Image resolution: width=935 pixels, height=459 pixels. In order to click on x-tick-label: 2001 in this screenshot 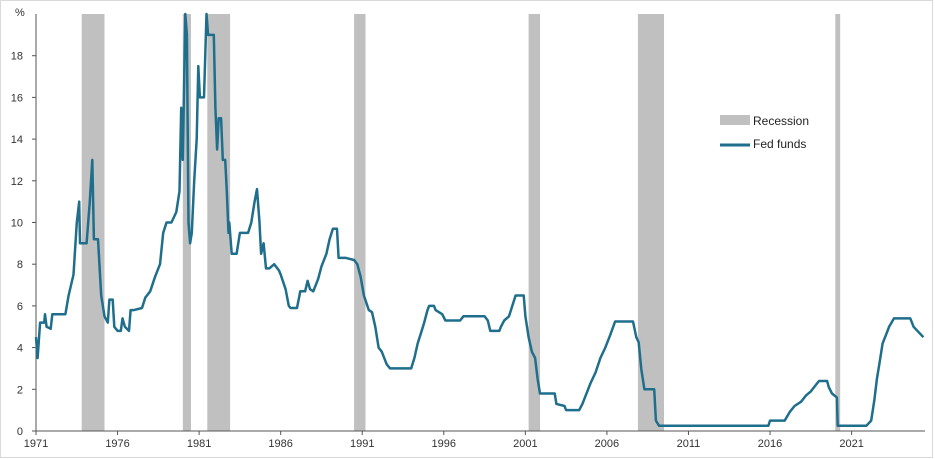, I will do `click(525, 444)`.